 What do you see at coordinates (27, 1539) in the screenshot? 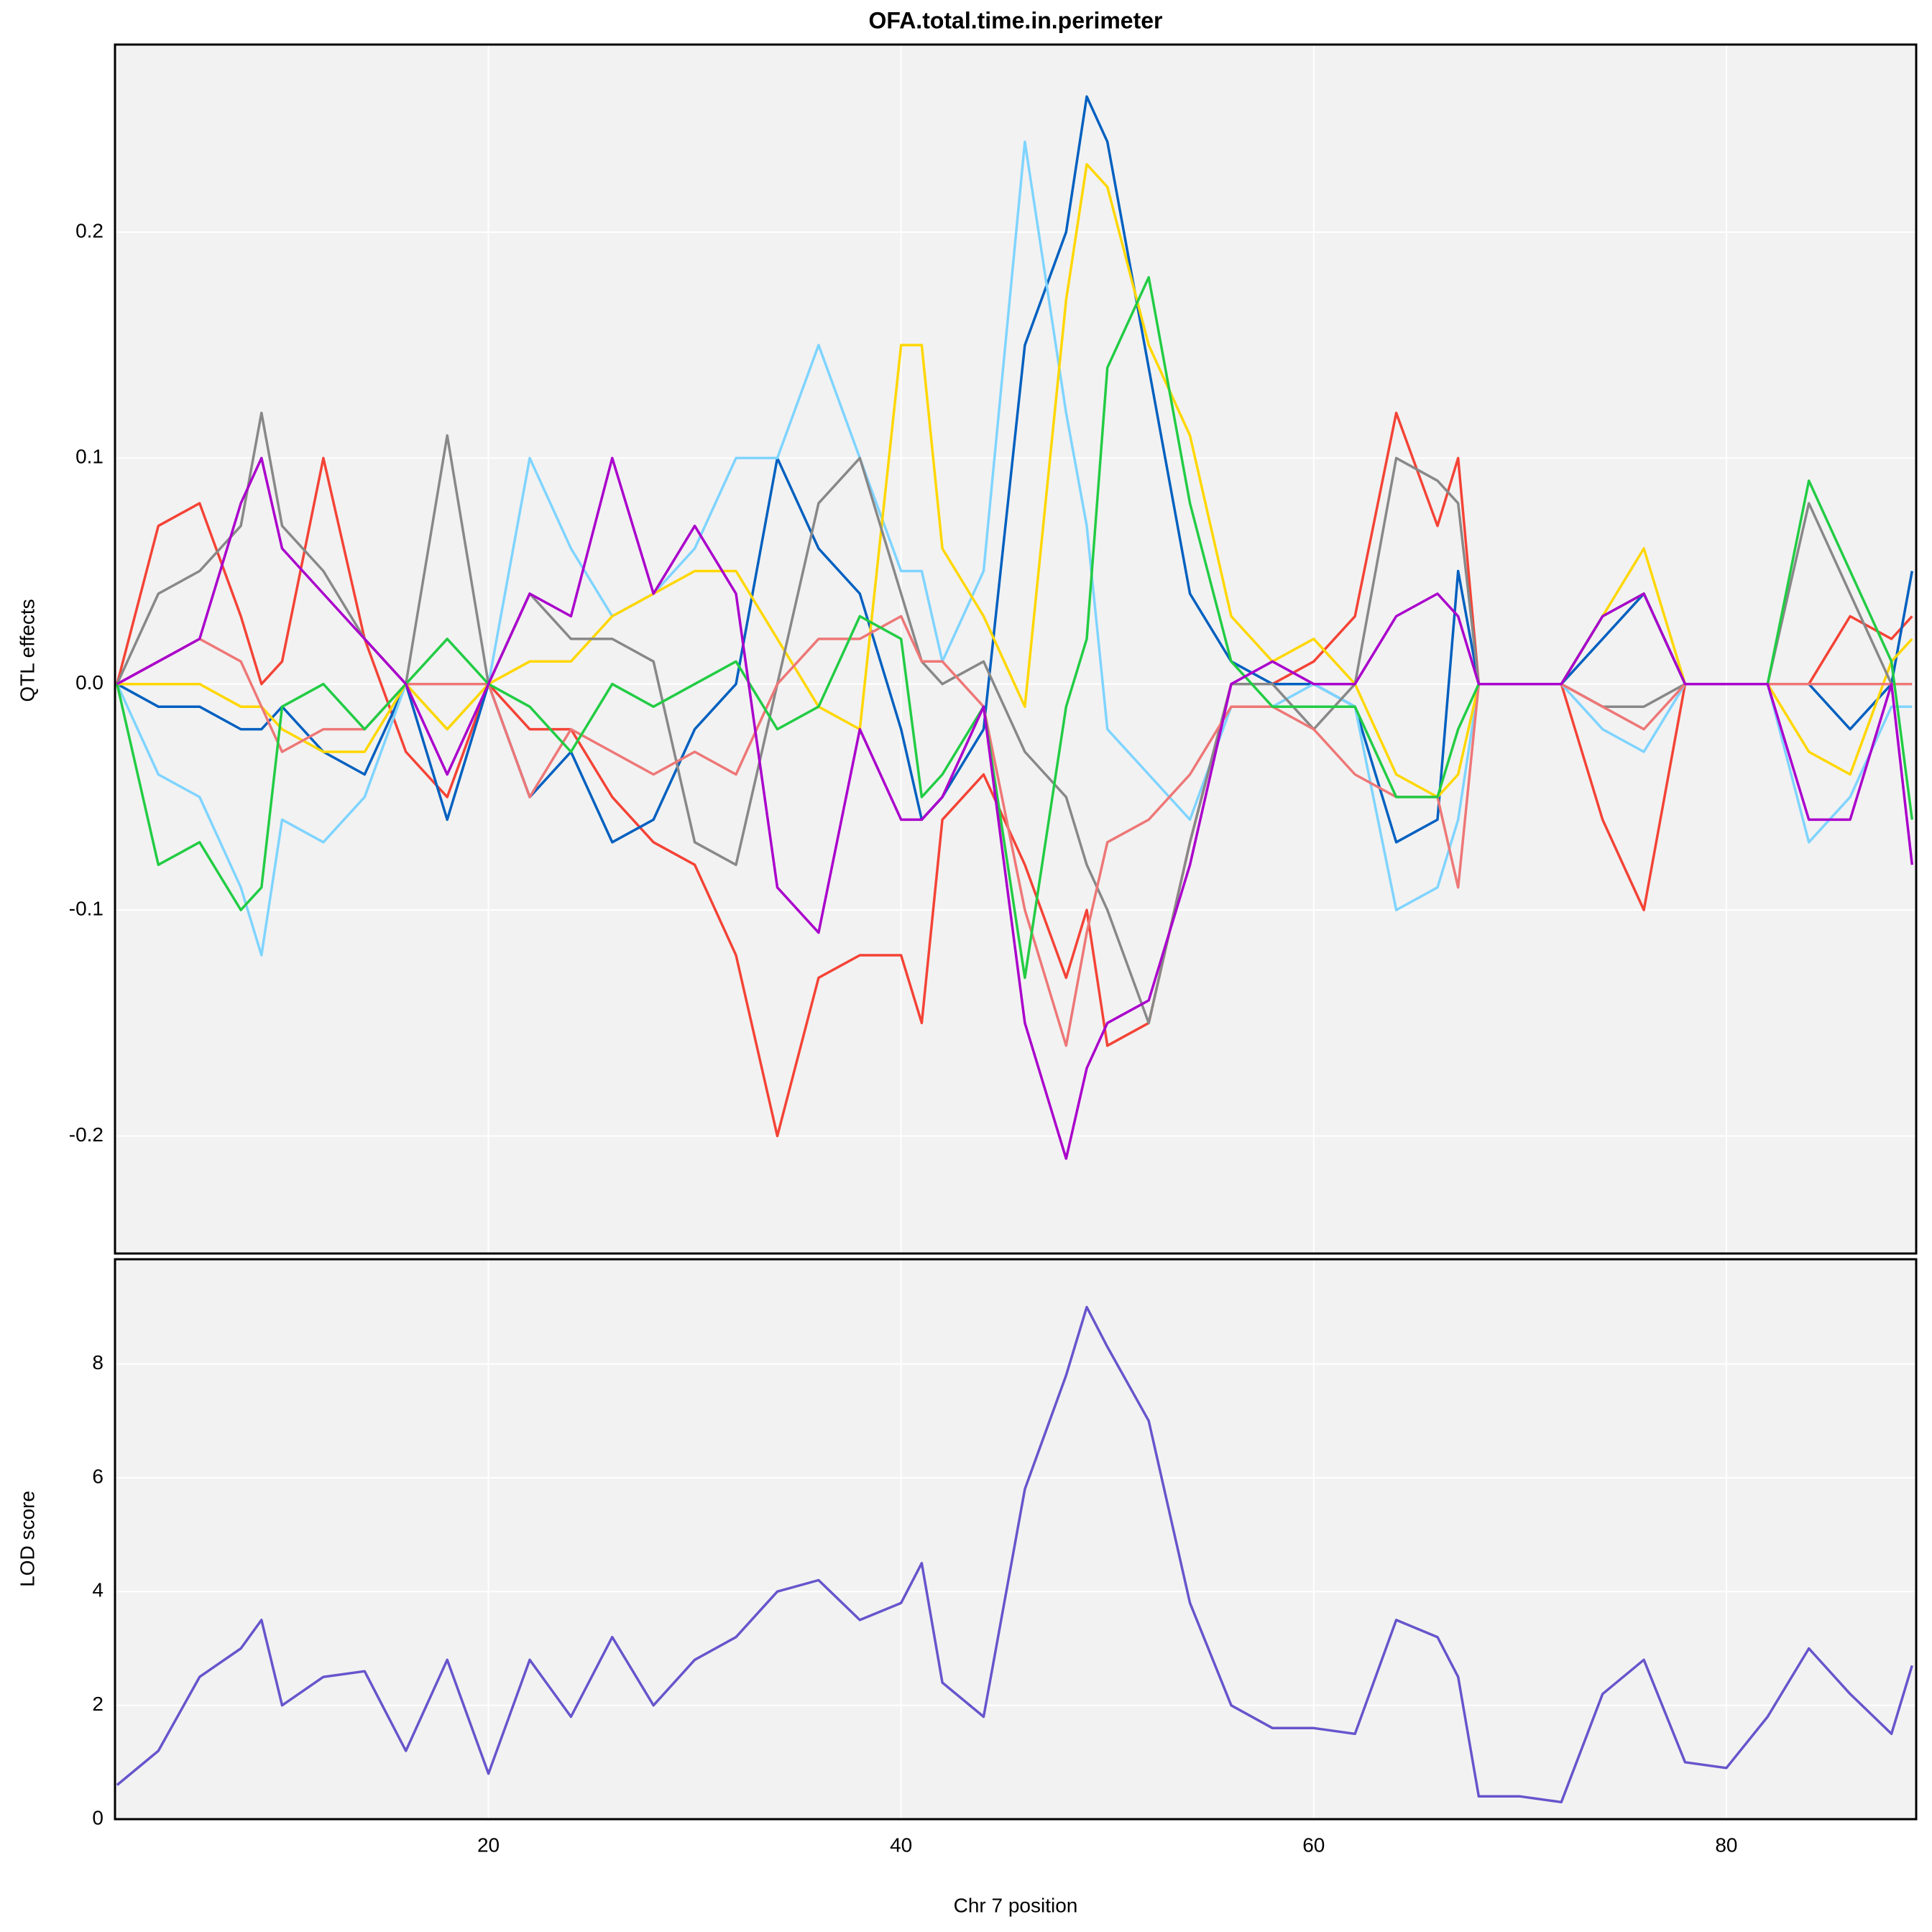
I see `y-axis-label: LOD score` at bounding box center [27, 1539].